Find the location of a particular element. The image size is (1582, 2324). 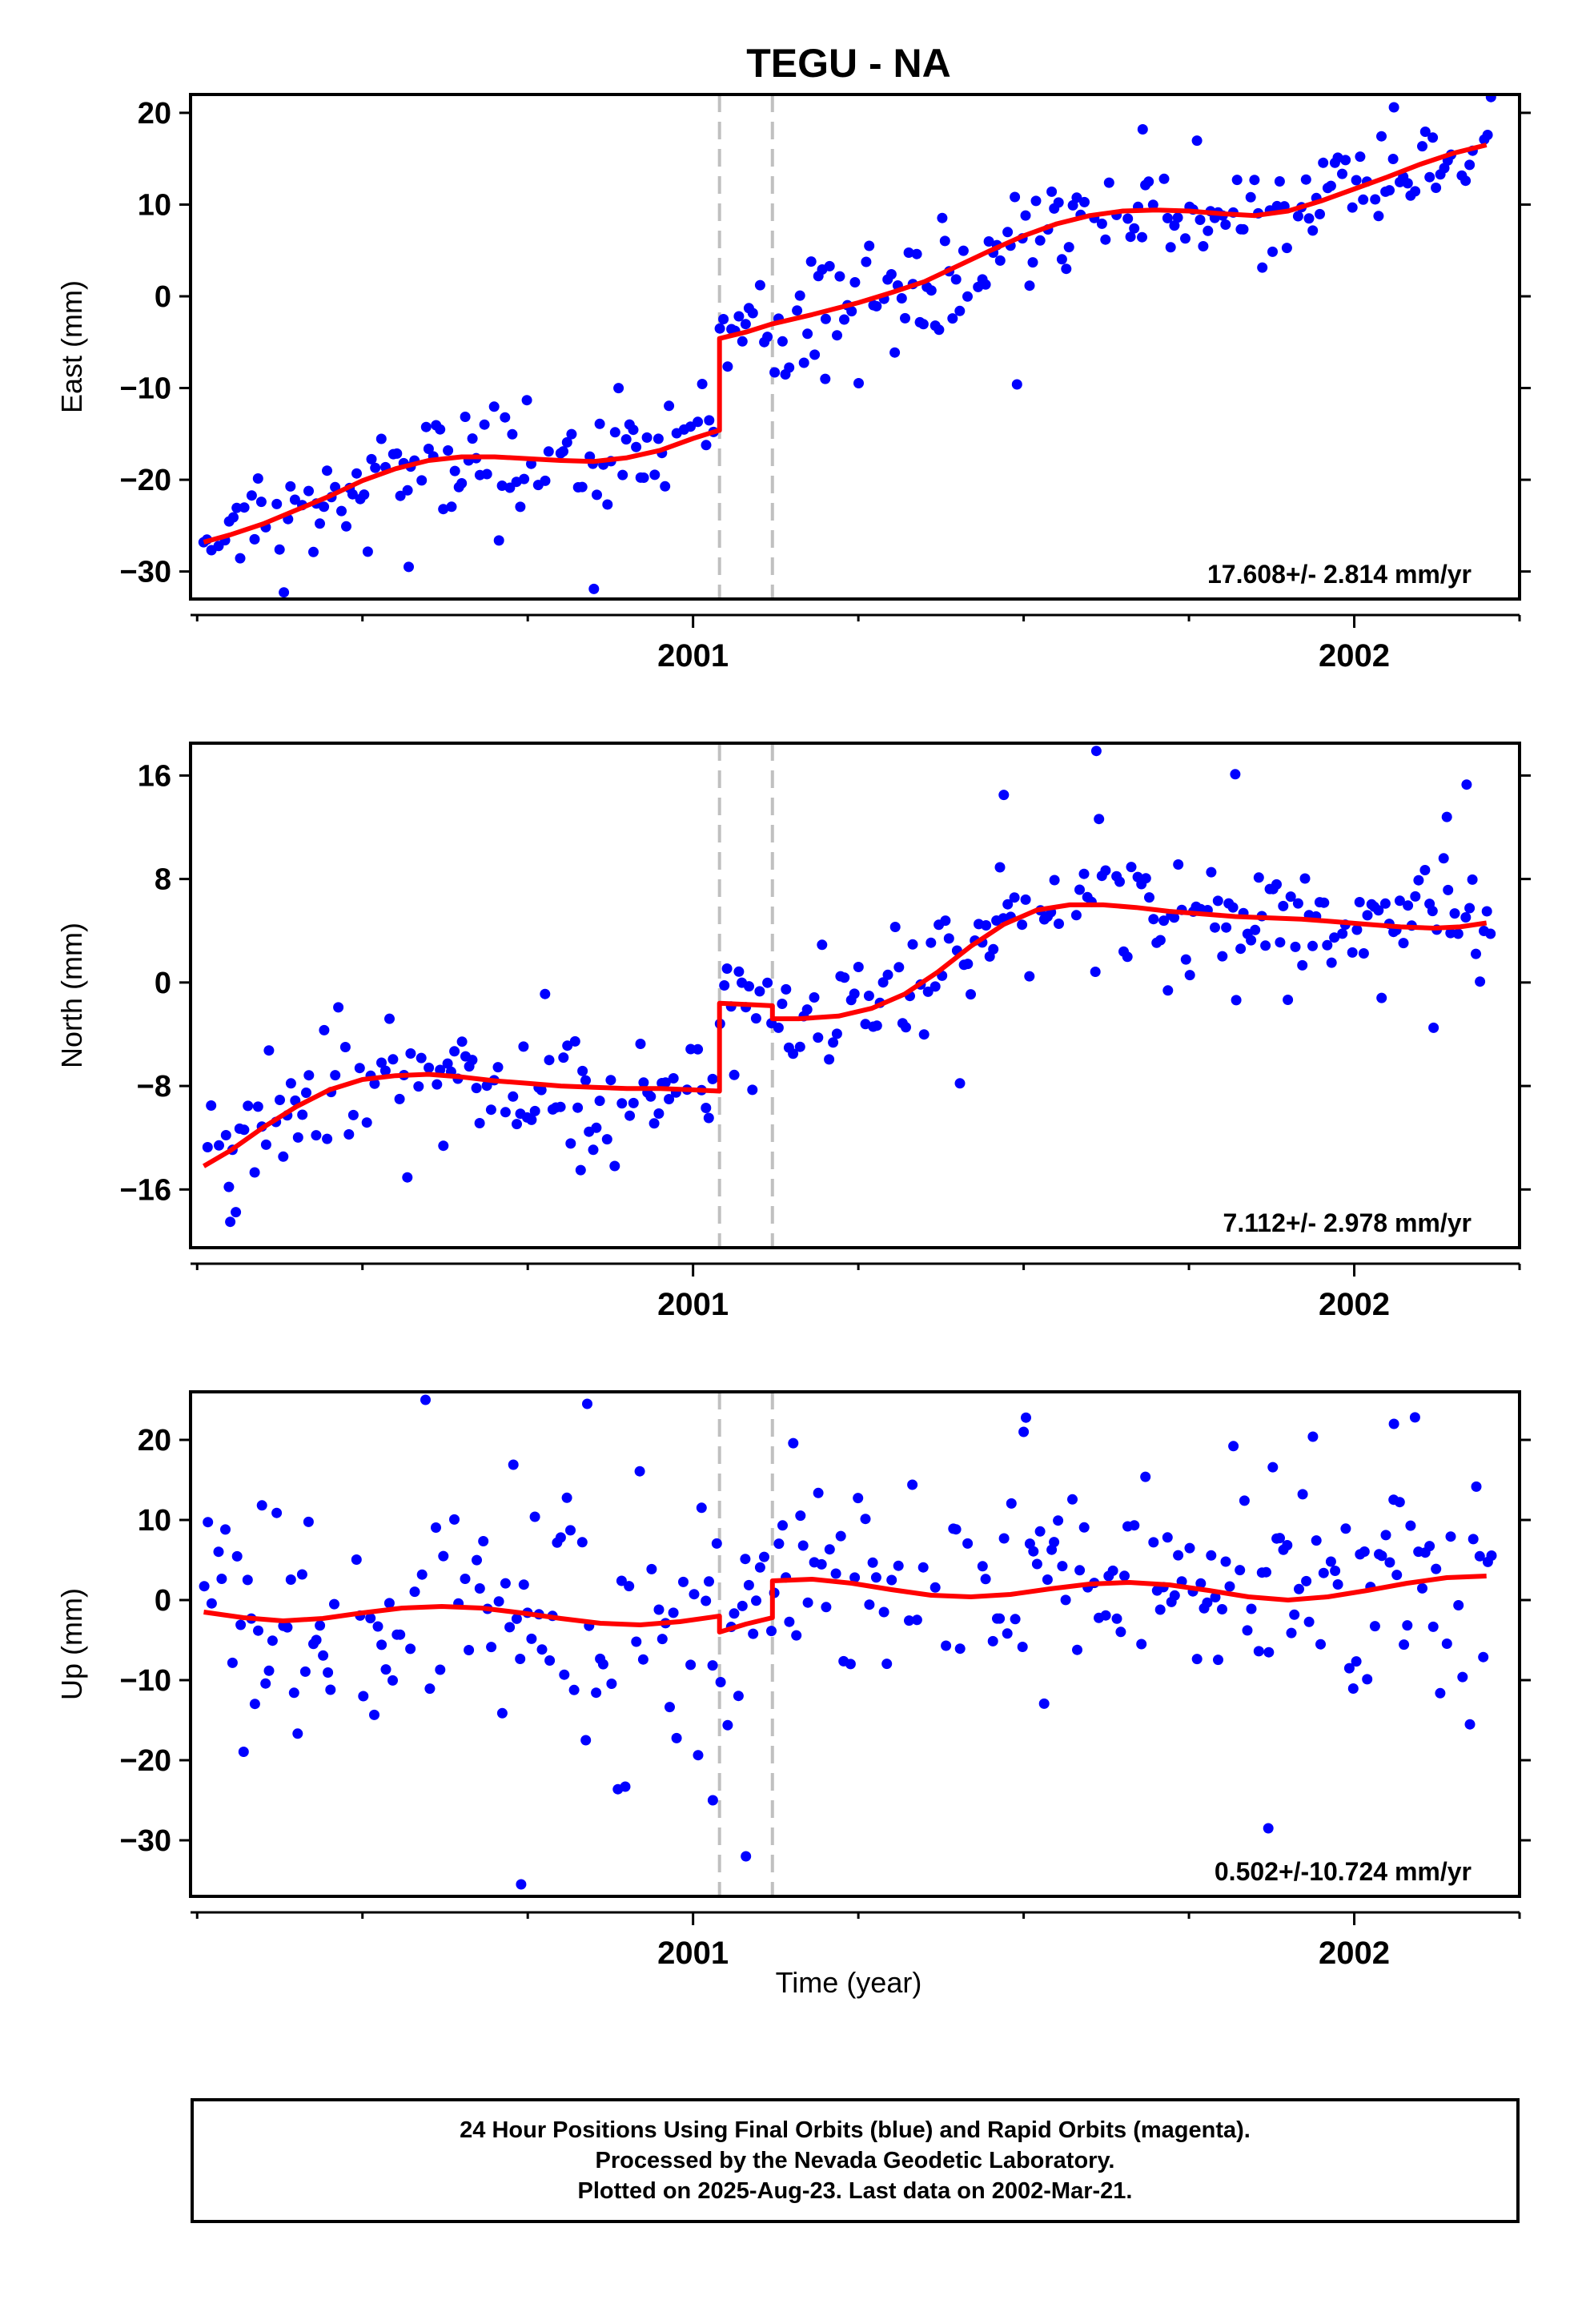

y-tick-label: 16 is located at coordinates (154, 776).